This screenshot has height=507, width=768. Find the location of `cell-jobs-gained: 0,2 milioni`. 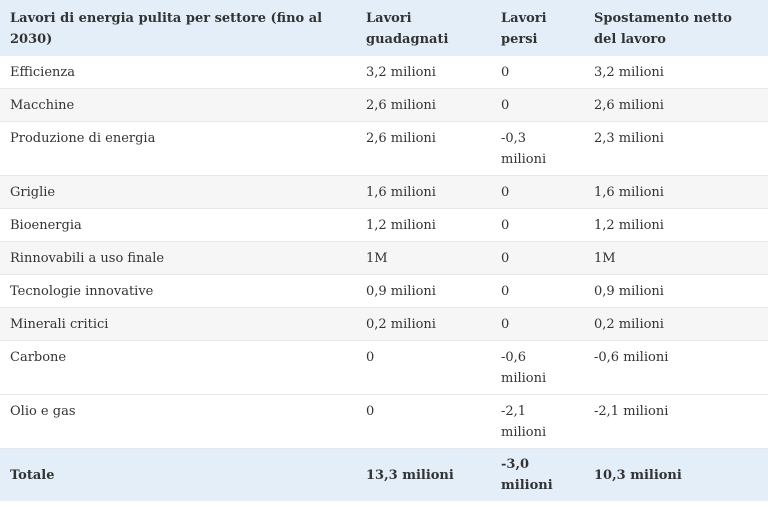

cell-jobs-gained: 0,2 milioni is located at coordinates (423, 324).